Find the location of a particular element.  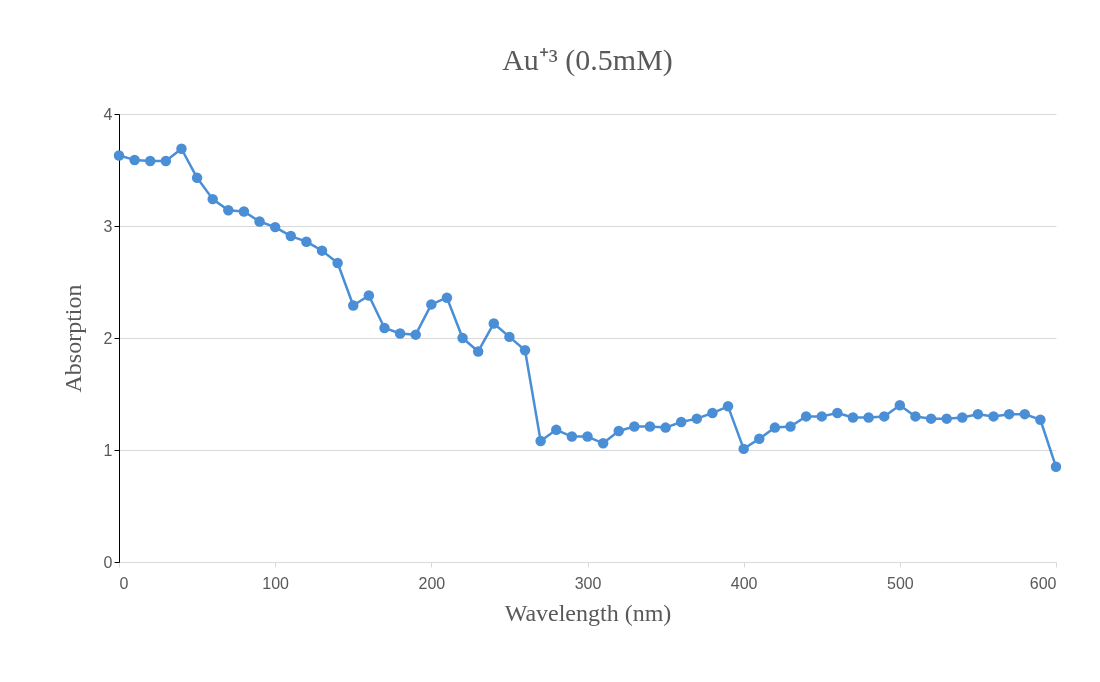

chart-title: Au⁺³ (0.5mM) is located at coordinates (587, 60).